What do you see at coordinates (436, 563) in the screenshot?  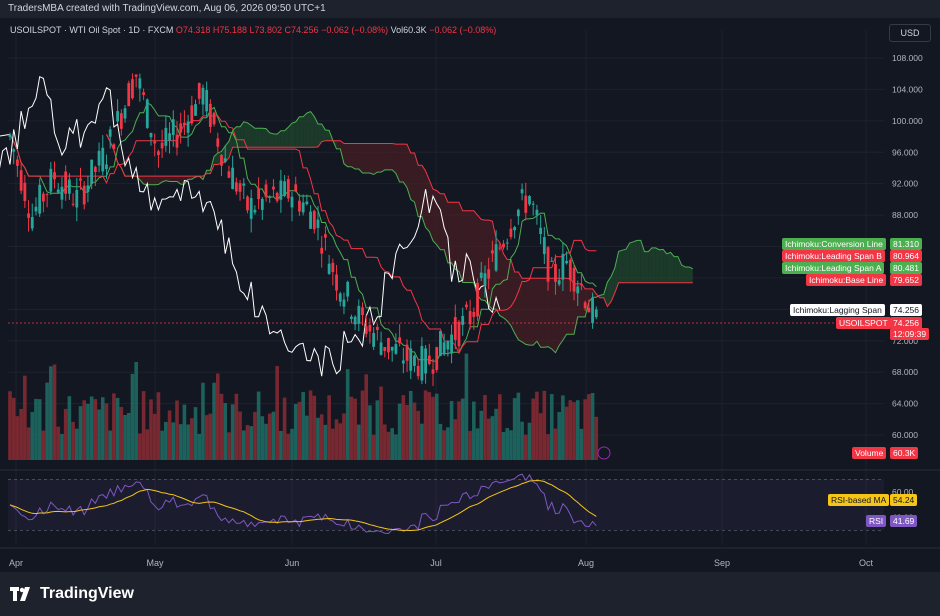 I see `time-tick-label: Jul` at bounding box center [436, 563].